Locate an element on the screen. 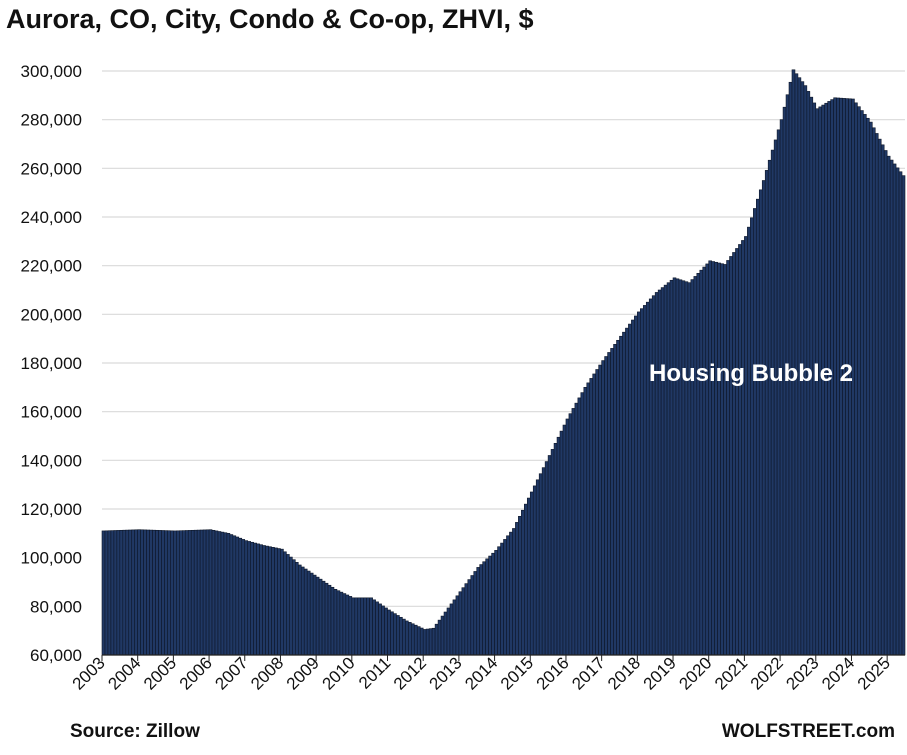  x-tick-label: 2005 is located at coordinates (160, 673).